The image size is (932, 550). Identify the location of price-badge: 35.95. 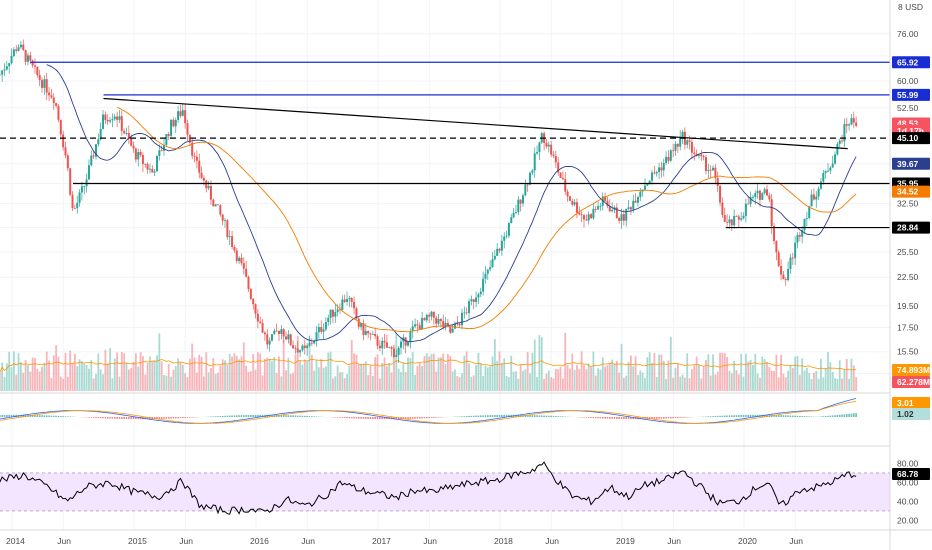
(908, 184).